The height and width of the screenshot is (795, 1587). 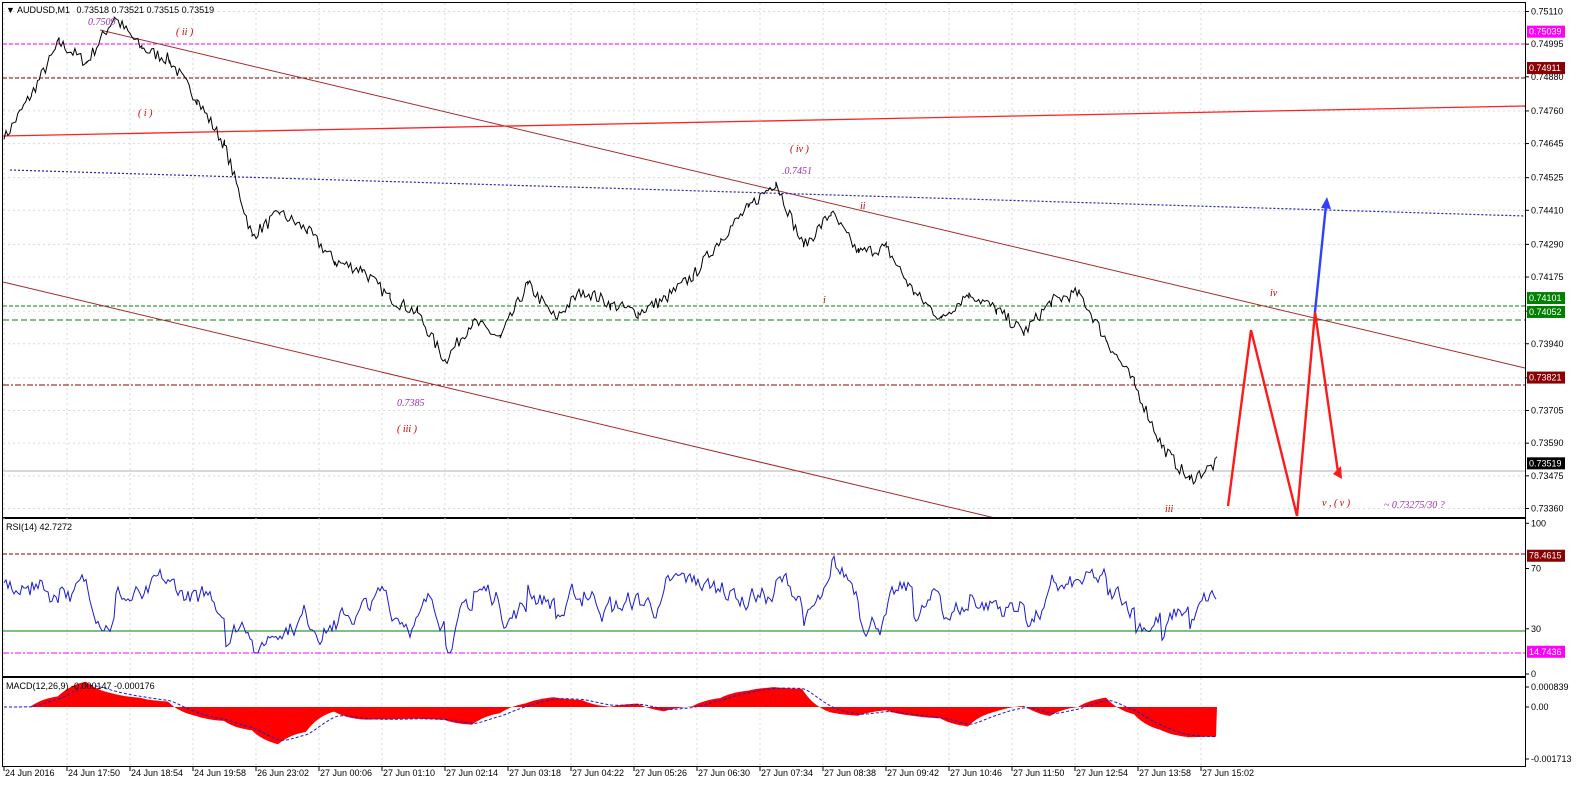 I want to click on rsi-label: RSI(14) 42.7272, so click(x=39, y=527).